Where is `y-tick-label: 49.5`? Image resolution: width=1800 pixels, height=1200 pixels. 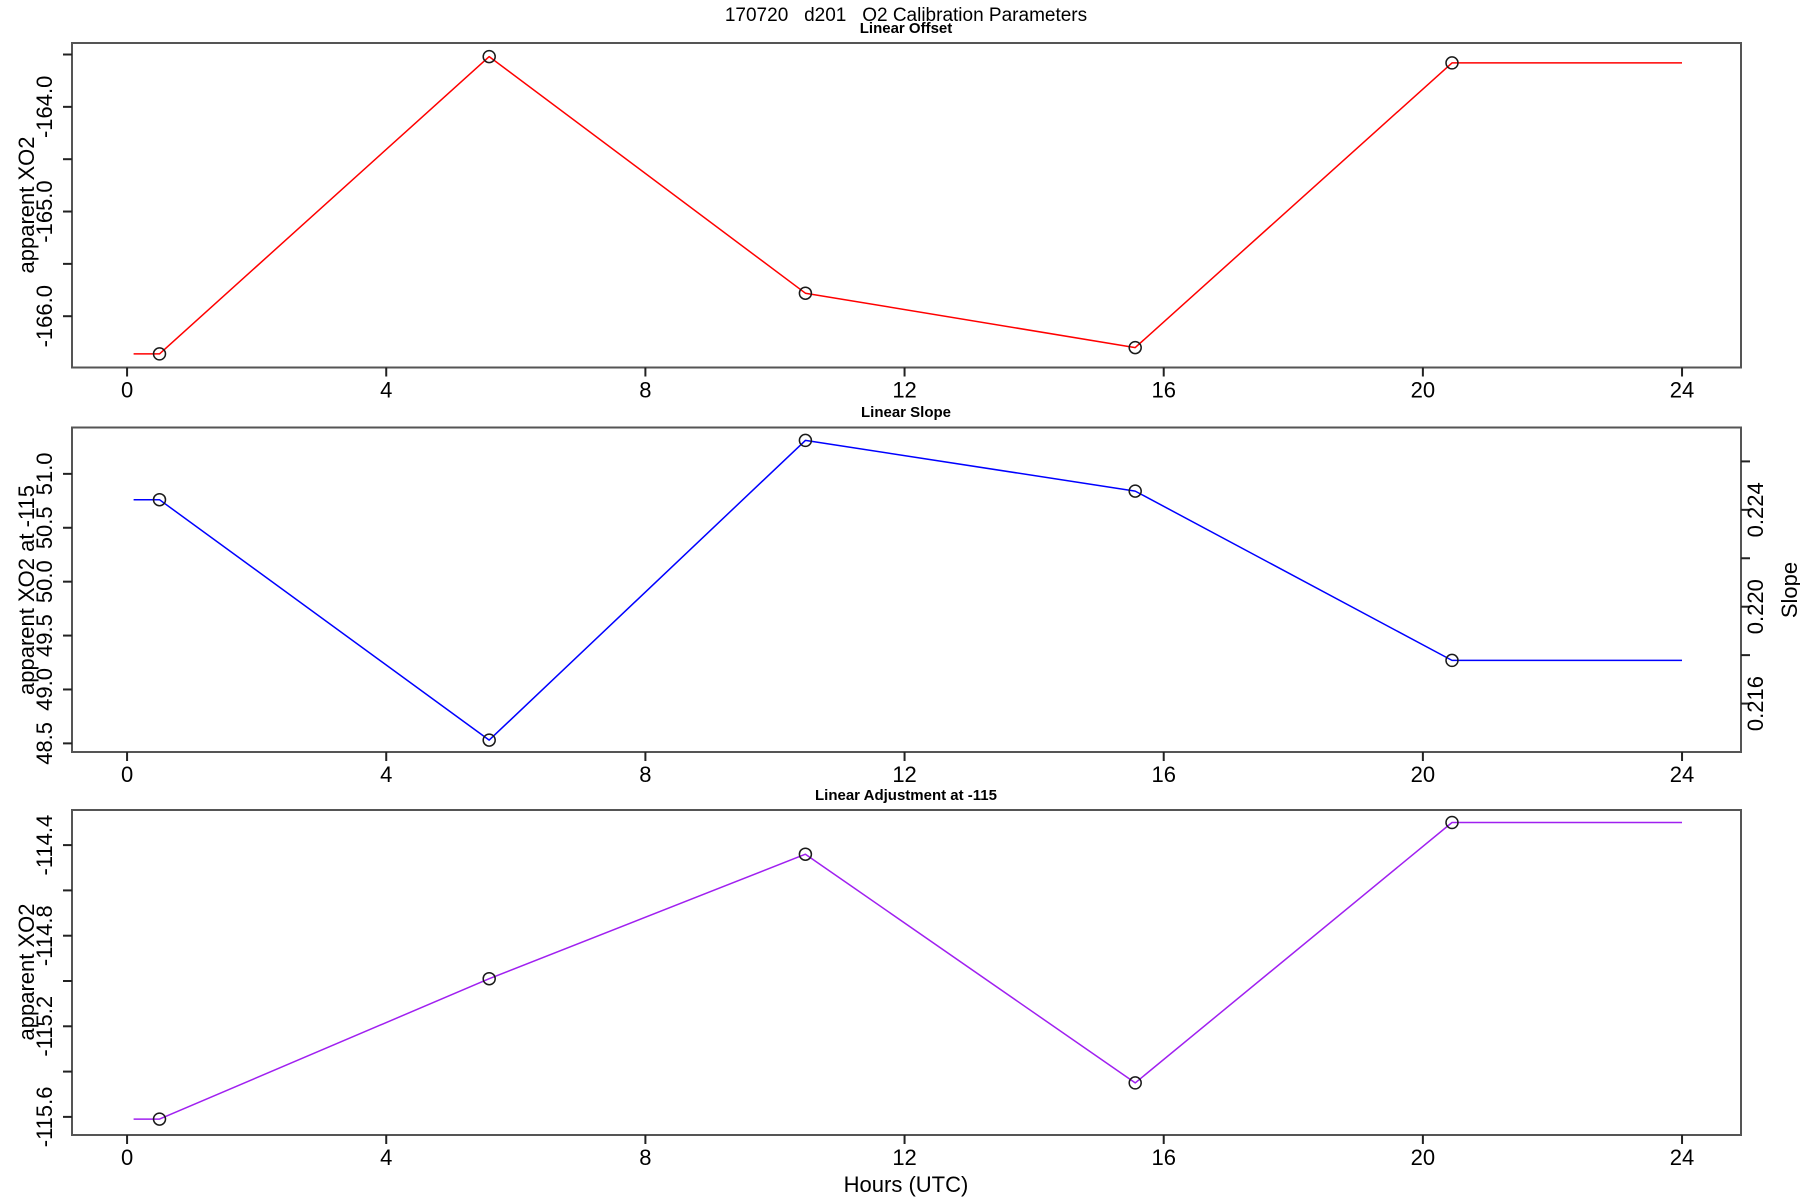 y-tick-label: 49.5 is located at coordinates (44, 635).